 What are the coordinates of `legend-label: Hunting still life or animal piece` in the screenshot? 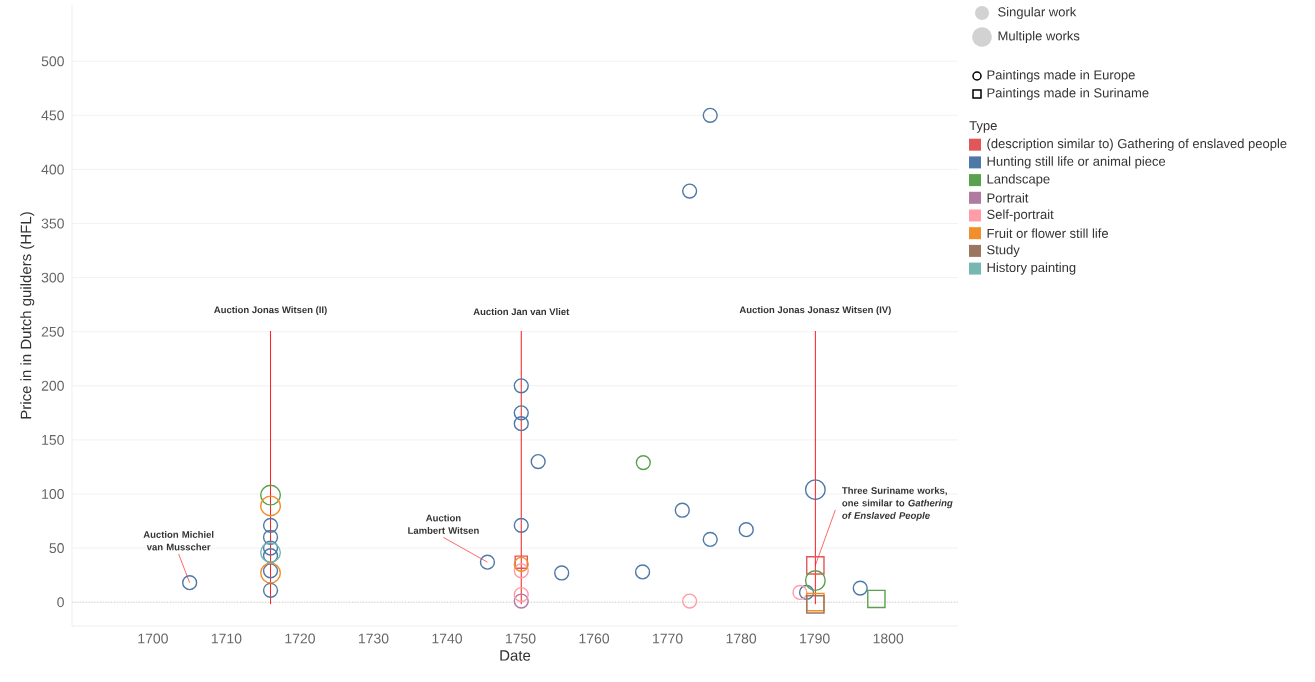 It's located at (1076, 162).